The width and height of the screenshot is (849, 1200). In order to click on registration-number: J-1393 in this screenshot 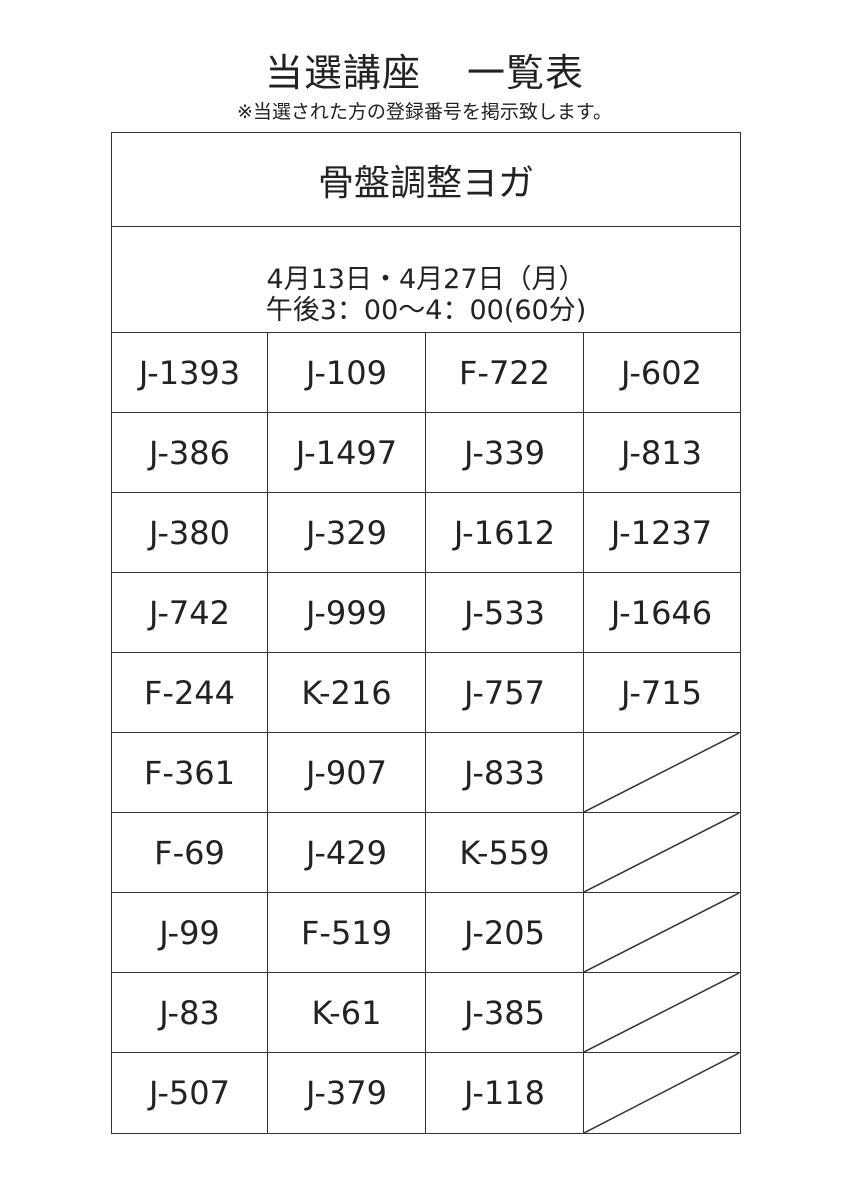, I will do `click(190, 372)`.